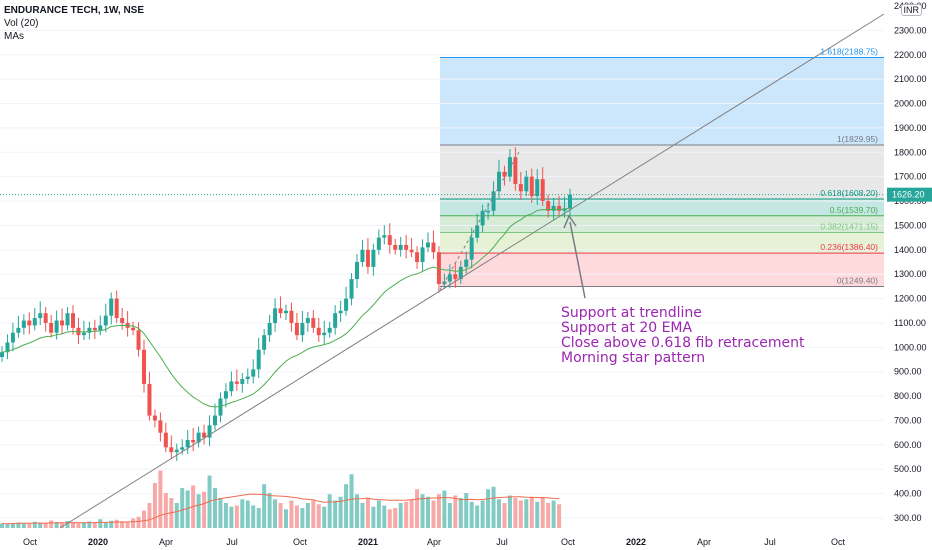  I want to click on price-tick-label: 1100.00, so click(910, 323).